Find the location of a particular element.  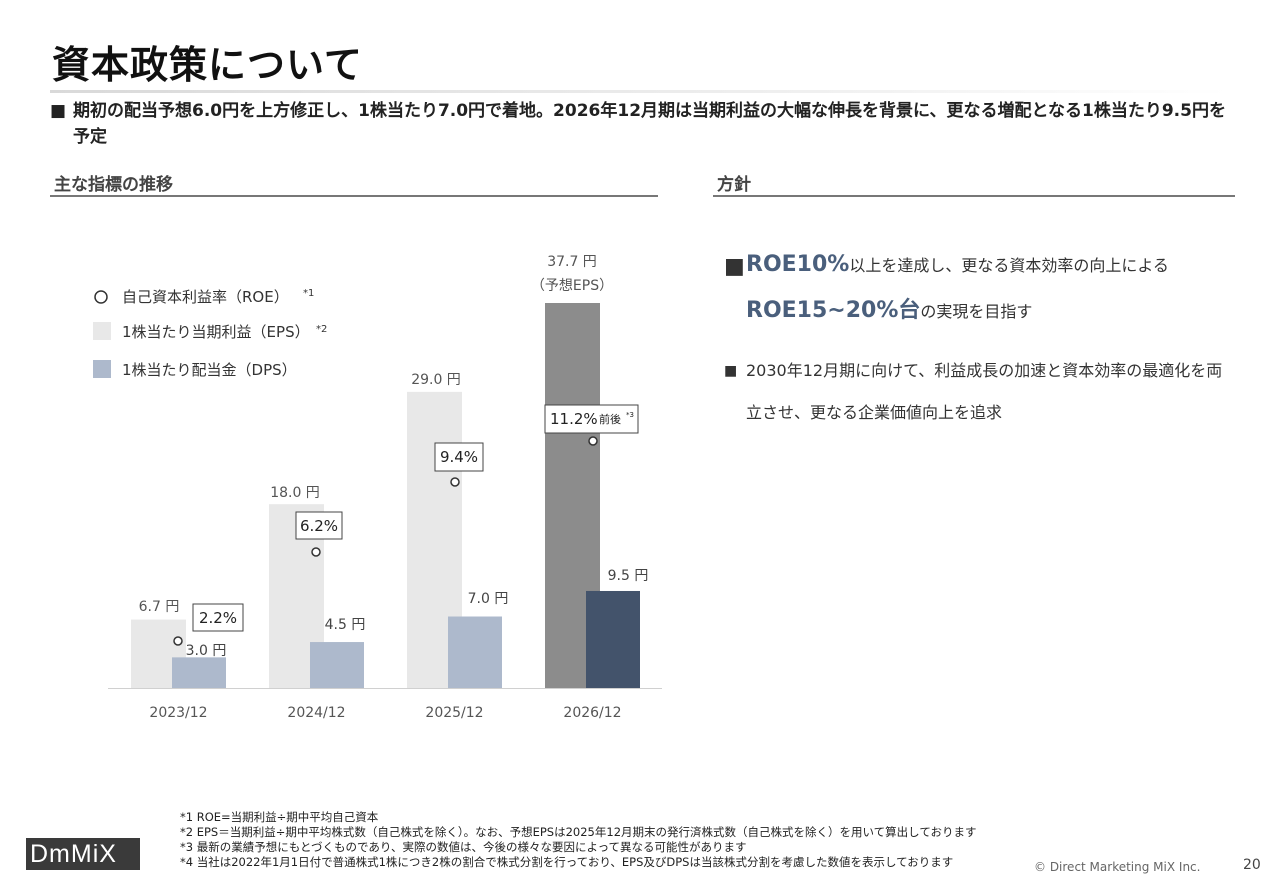

legend-roe-marker is located at coordinates (101, 297).